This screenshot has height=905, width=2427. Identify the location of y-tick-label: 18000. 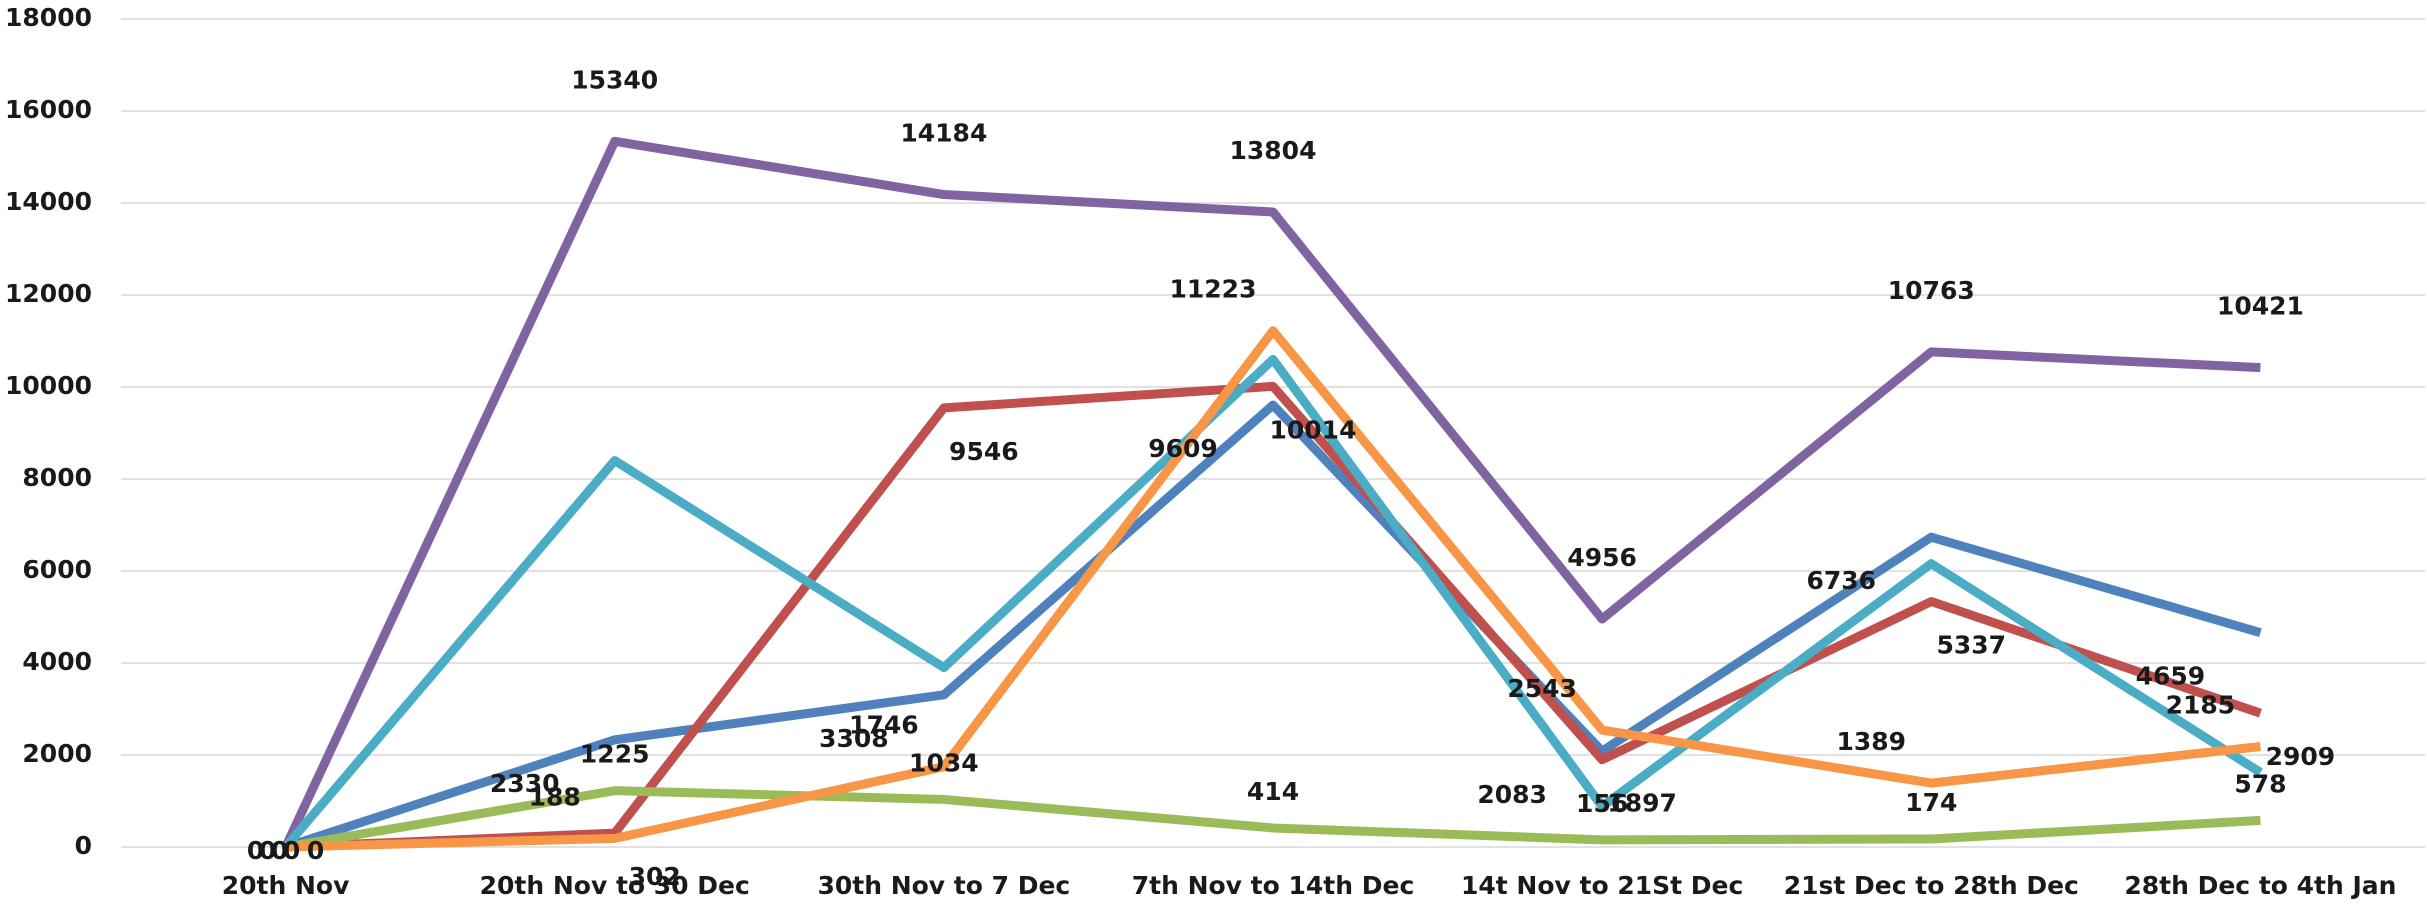
(48, 17).